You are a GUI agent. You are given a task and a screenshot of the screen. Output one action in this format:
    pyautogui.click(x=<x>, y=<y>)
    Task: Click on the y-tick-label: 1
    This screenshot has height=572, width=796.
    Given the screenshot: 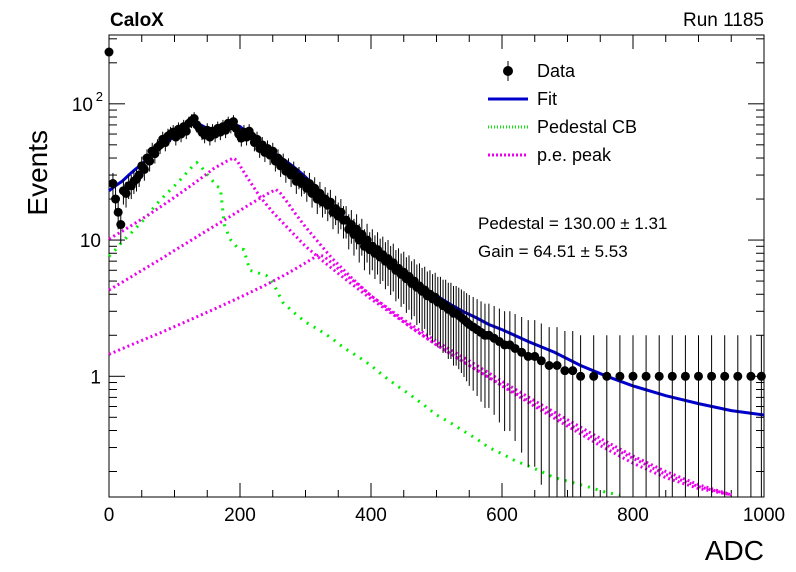 What is the action you would take?
    pyautogui.click(x=95, y=377)
    